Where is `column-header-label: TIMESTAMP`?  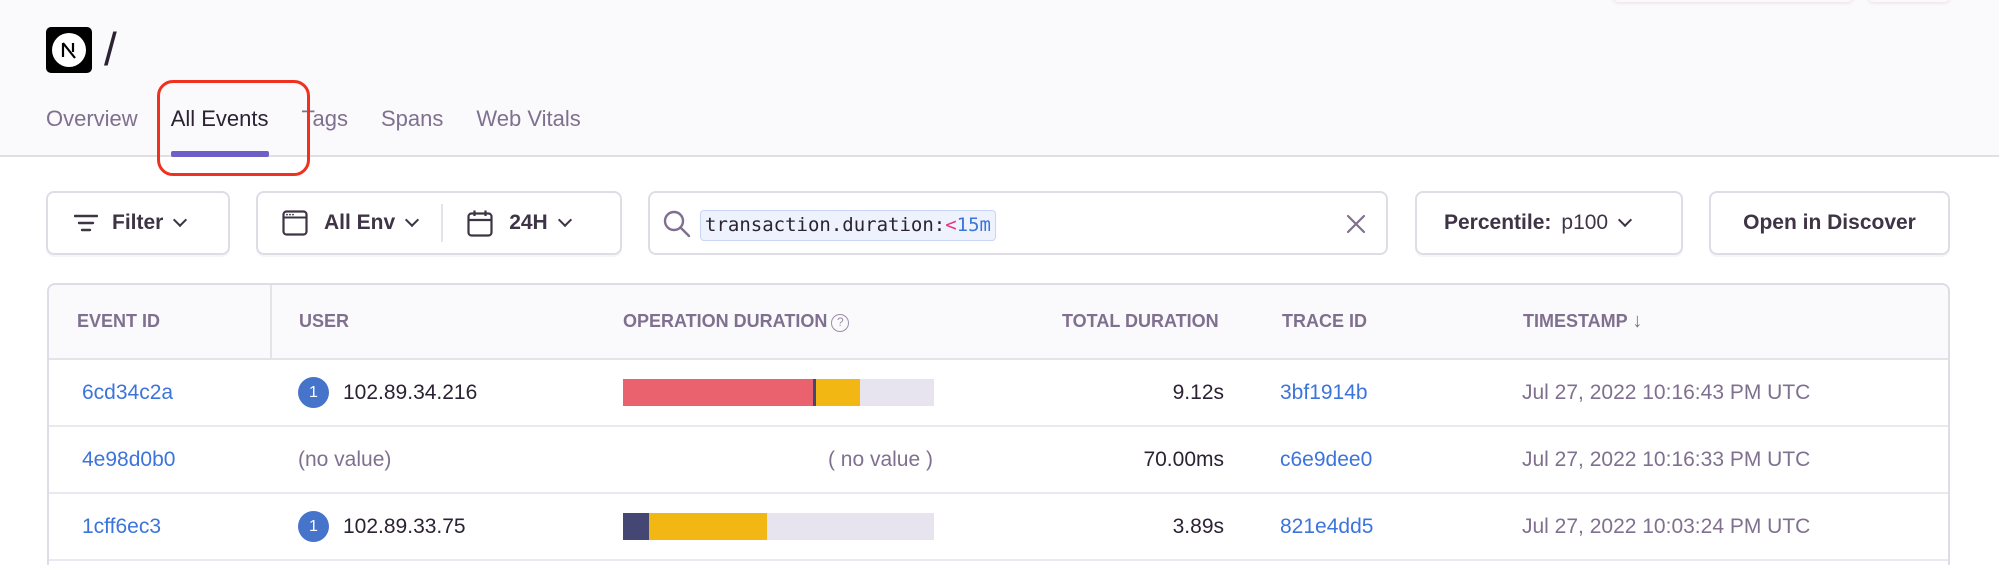 column-header-label: TIMESTAMP is located at coordinates (1575, 321).